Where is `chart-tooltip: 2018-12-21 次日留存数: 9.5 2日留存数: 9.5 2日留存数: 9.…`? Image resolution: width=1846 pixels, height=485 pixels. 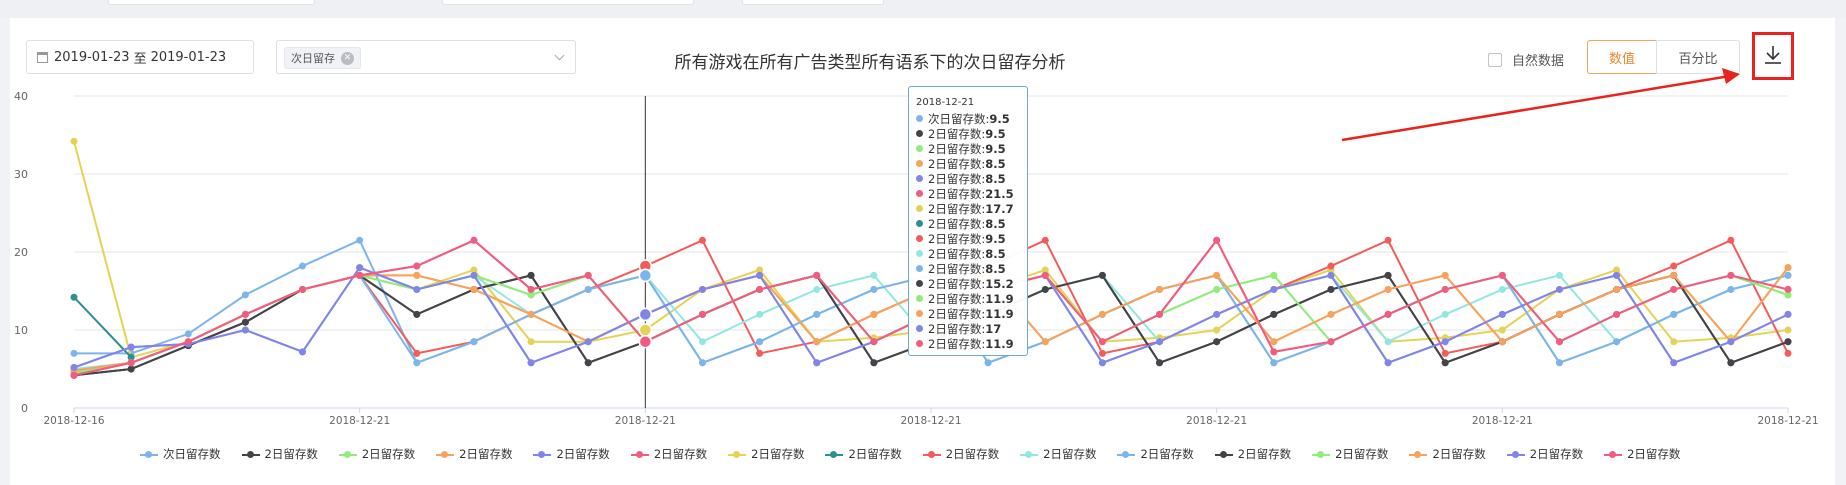 chart-tooltip: 2018-12-21 次日留存数: 9.5 2日留存数: 9.5 2日留存数: 9.… is located at coordinates (968, 221).